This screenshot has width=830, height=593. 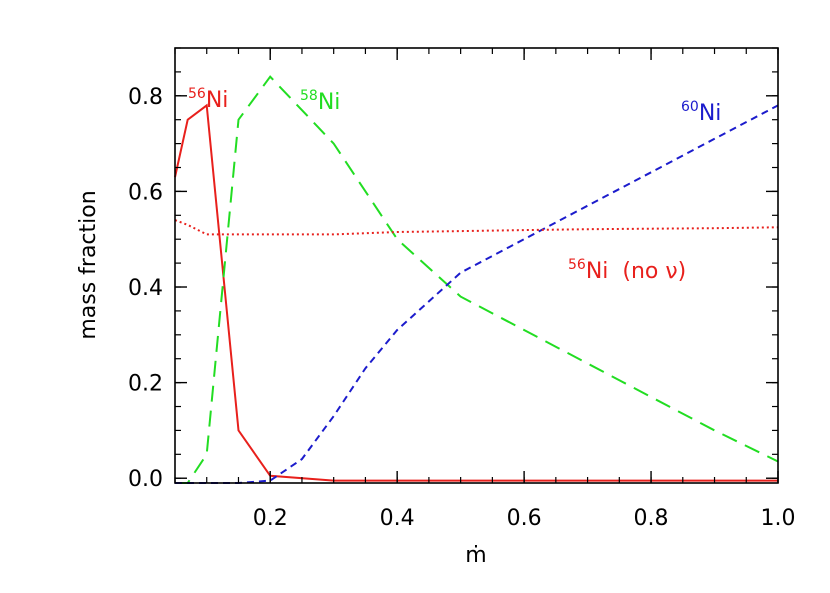 I want to click on series-label-isotope-number: 60, so click(x=690, y=107).